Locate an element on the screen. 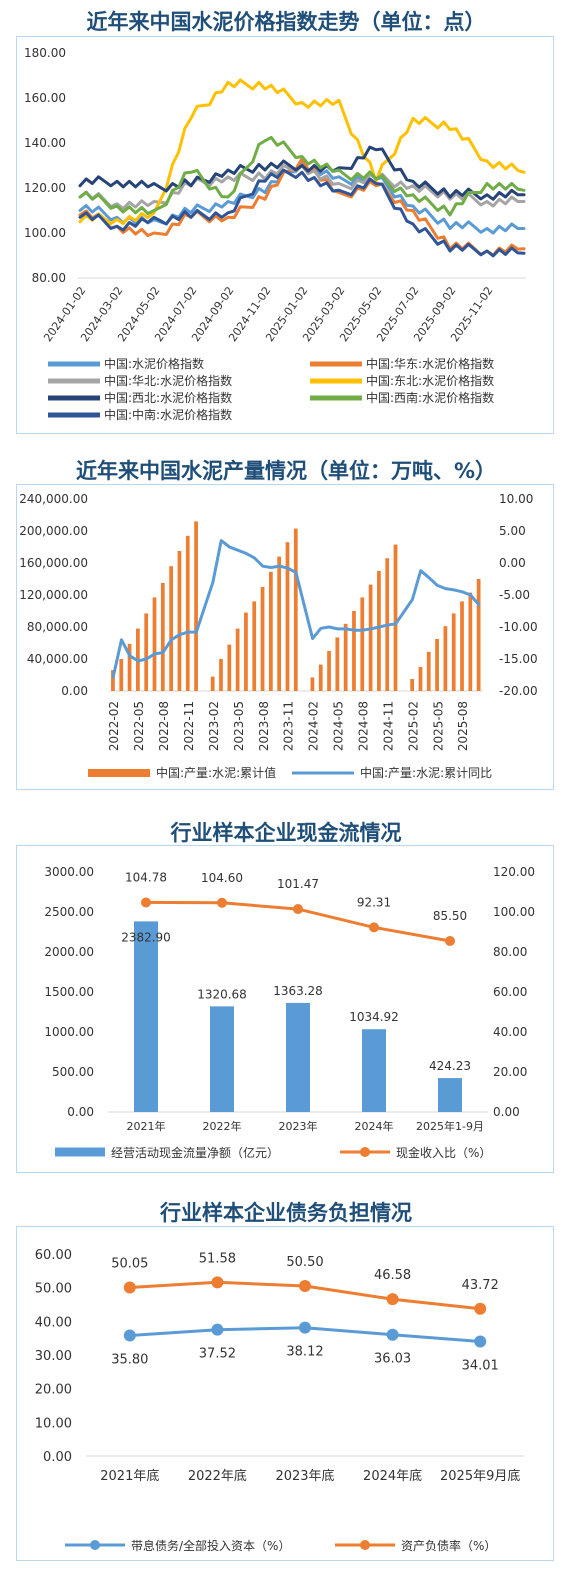  c2-xtick-2: 2022-08 is located at coordinates (164, 726).